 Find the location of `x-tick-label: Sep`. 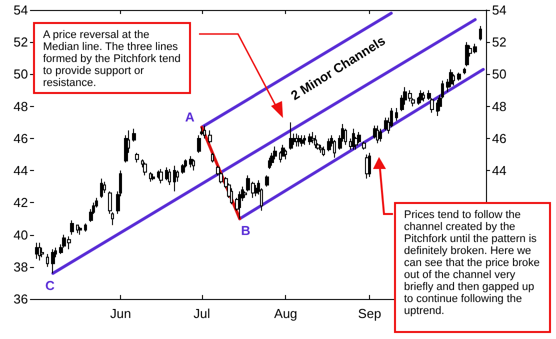

x-tick-label: Sep is located at coordinates (370, 313).